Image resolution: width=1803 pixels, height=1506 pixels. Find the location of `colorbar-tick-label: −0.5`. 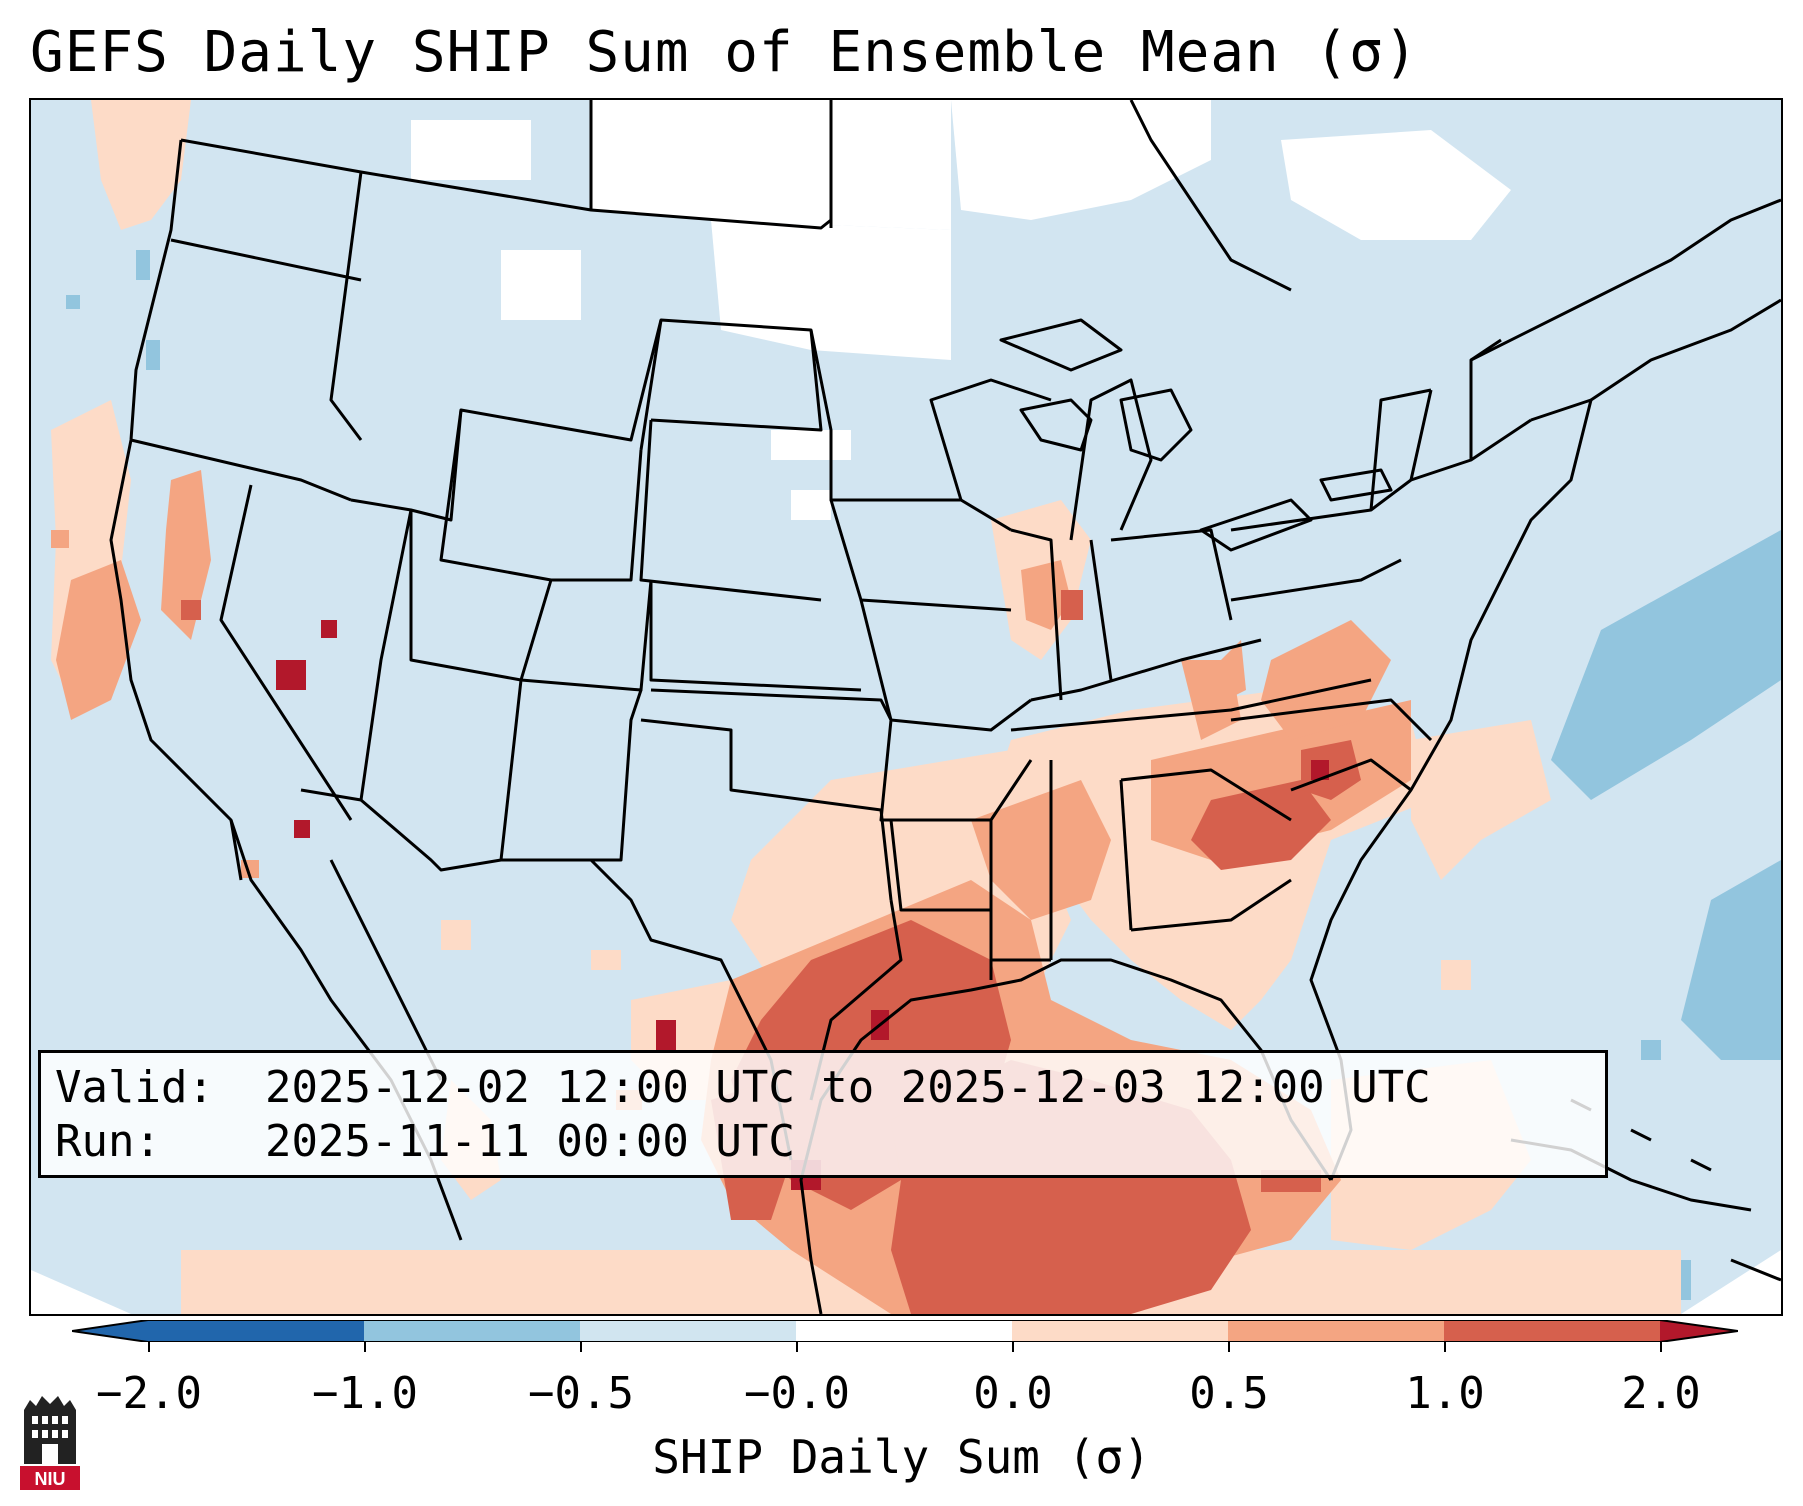

colorbar-tick-label: −0.5 is located at coordinates (581, 1393).